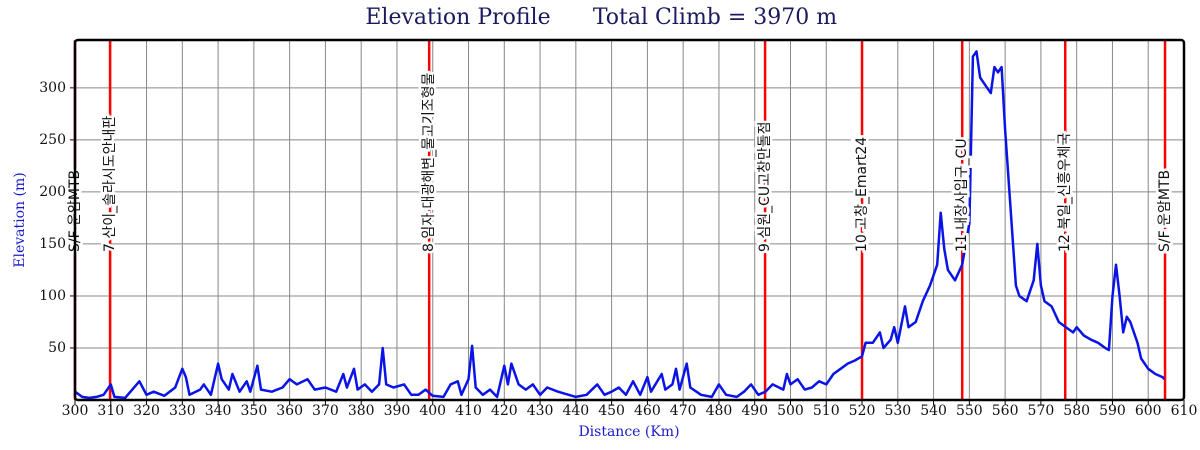  Describe the element at coordinates (1041, 411) in the screenshot. I see `x-tick-label: 570` at that location.